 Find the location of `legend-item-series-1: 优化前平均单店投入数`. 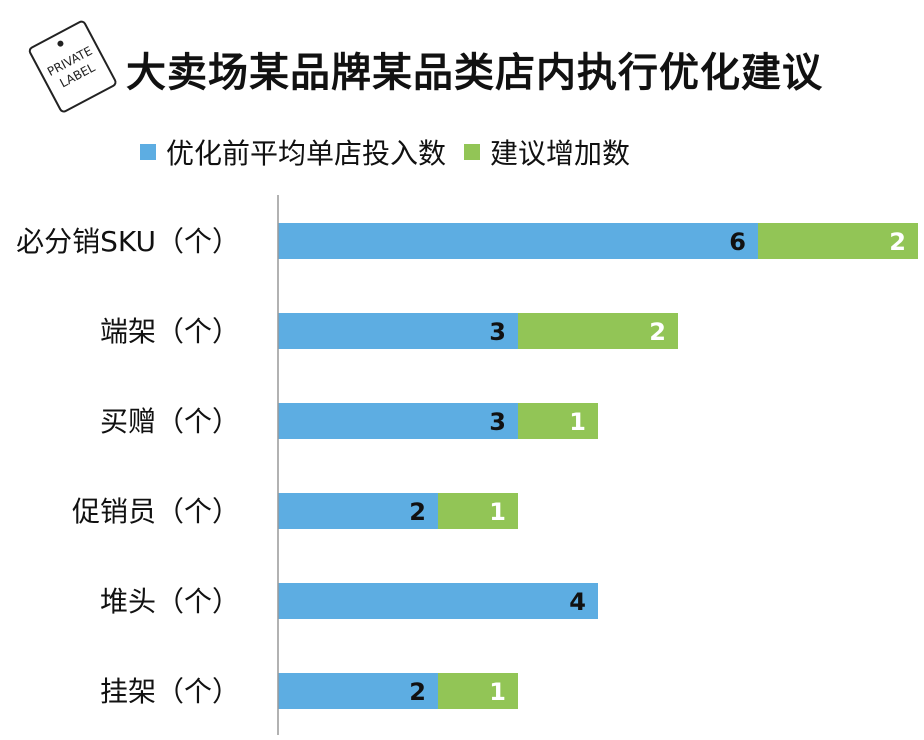

legend-item-series-1: 优化前平均单店投入数 is located at coordinates (293, 152).